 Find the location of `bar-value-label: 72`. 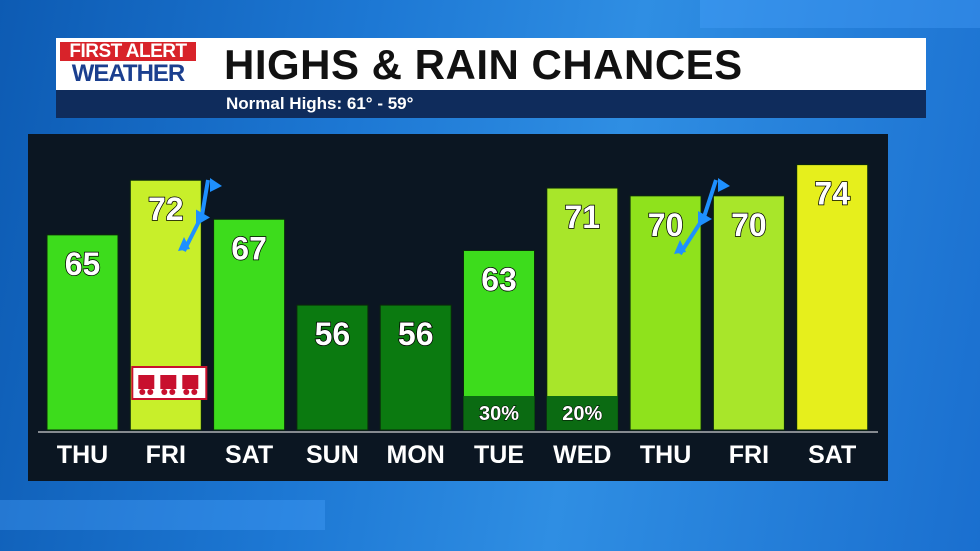

bar-value-label: 72 is located at coordinates (166, 209).